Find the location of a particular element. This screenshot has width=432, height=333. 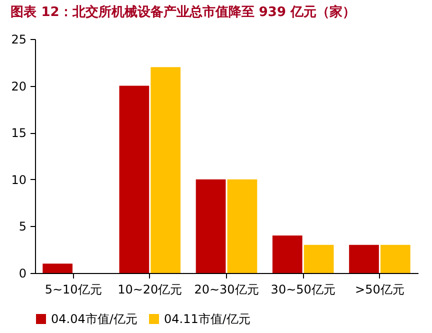

y-tick-label: 0 is located at coordinates (22, 273).